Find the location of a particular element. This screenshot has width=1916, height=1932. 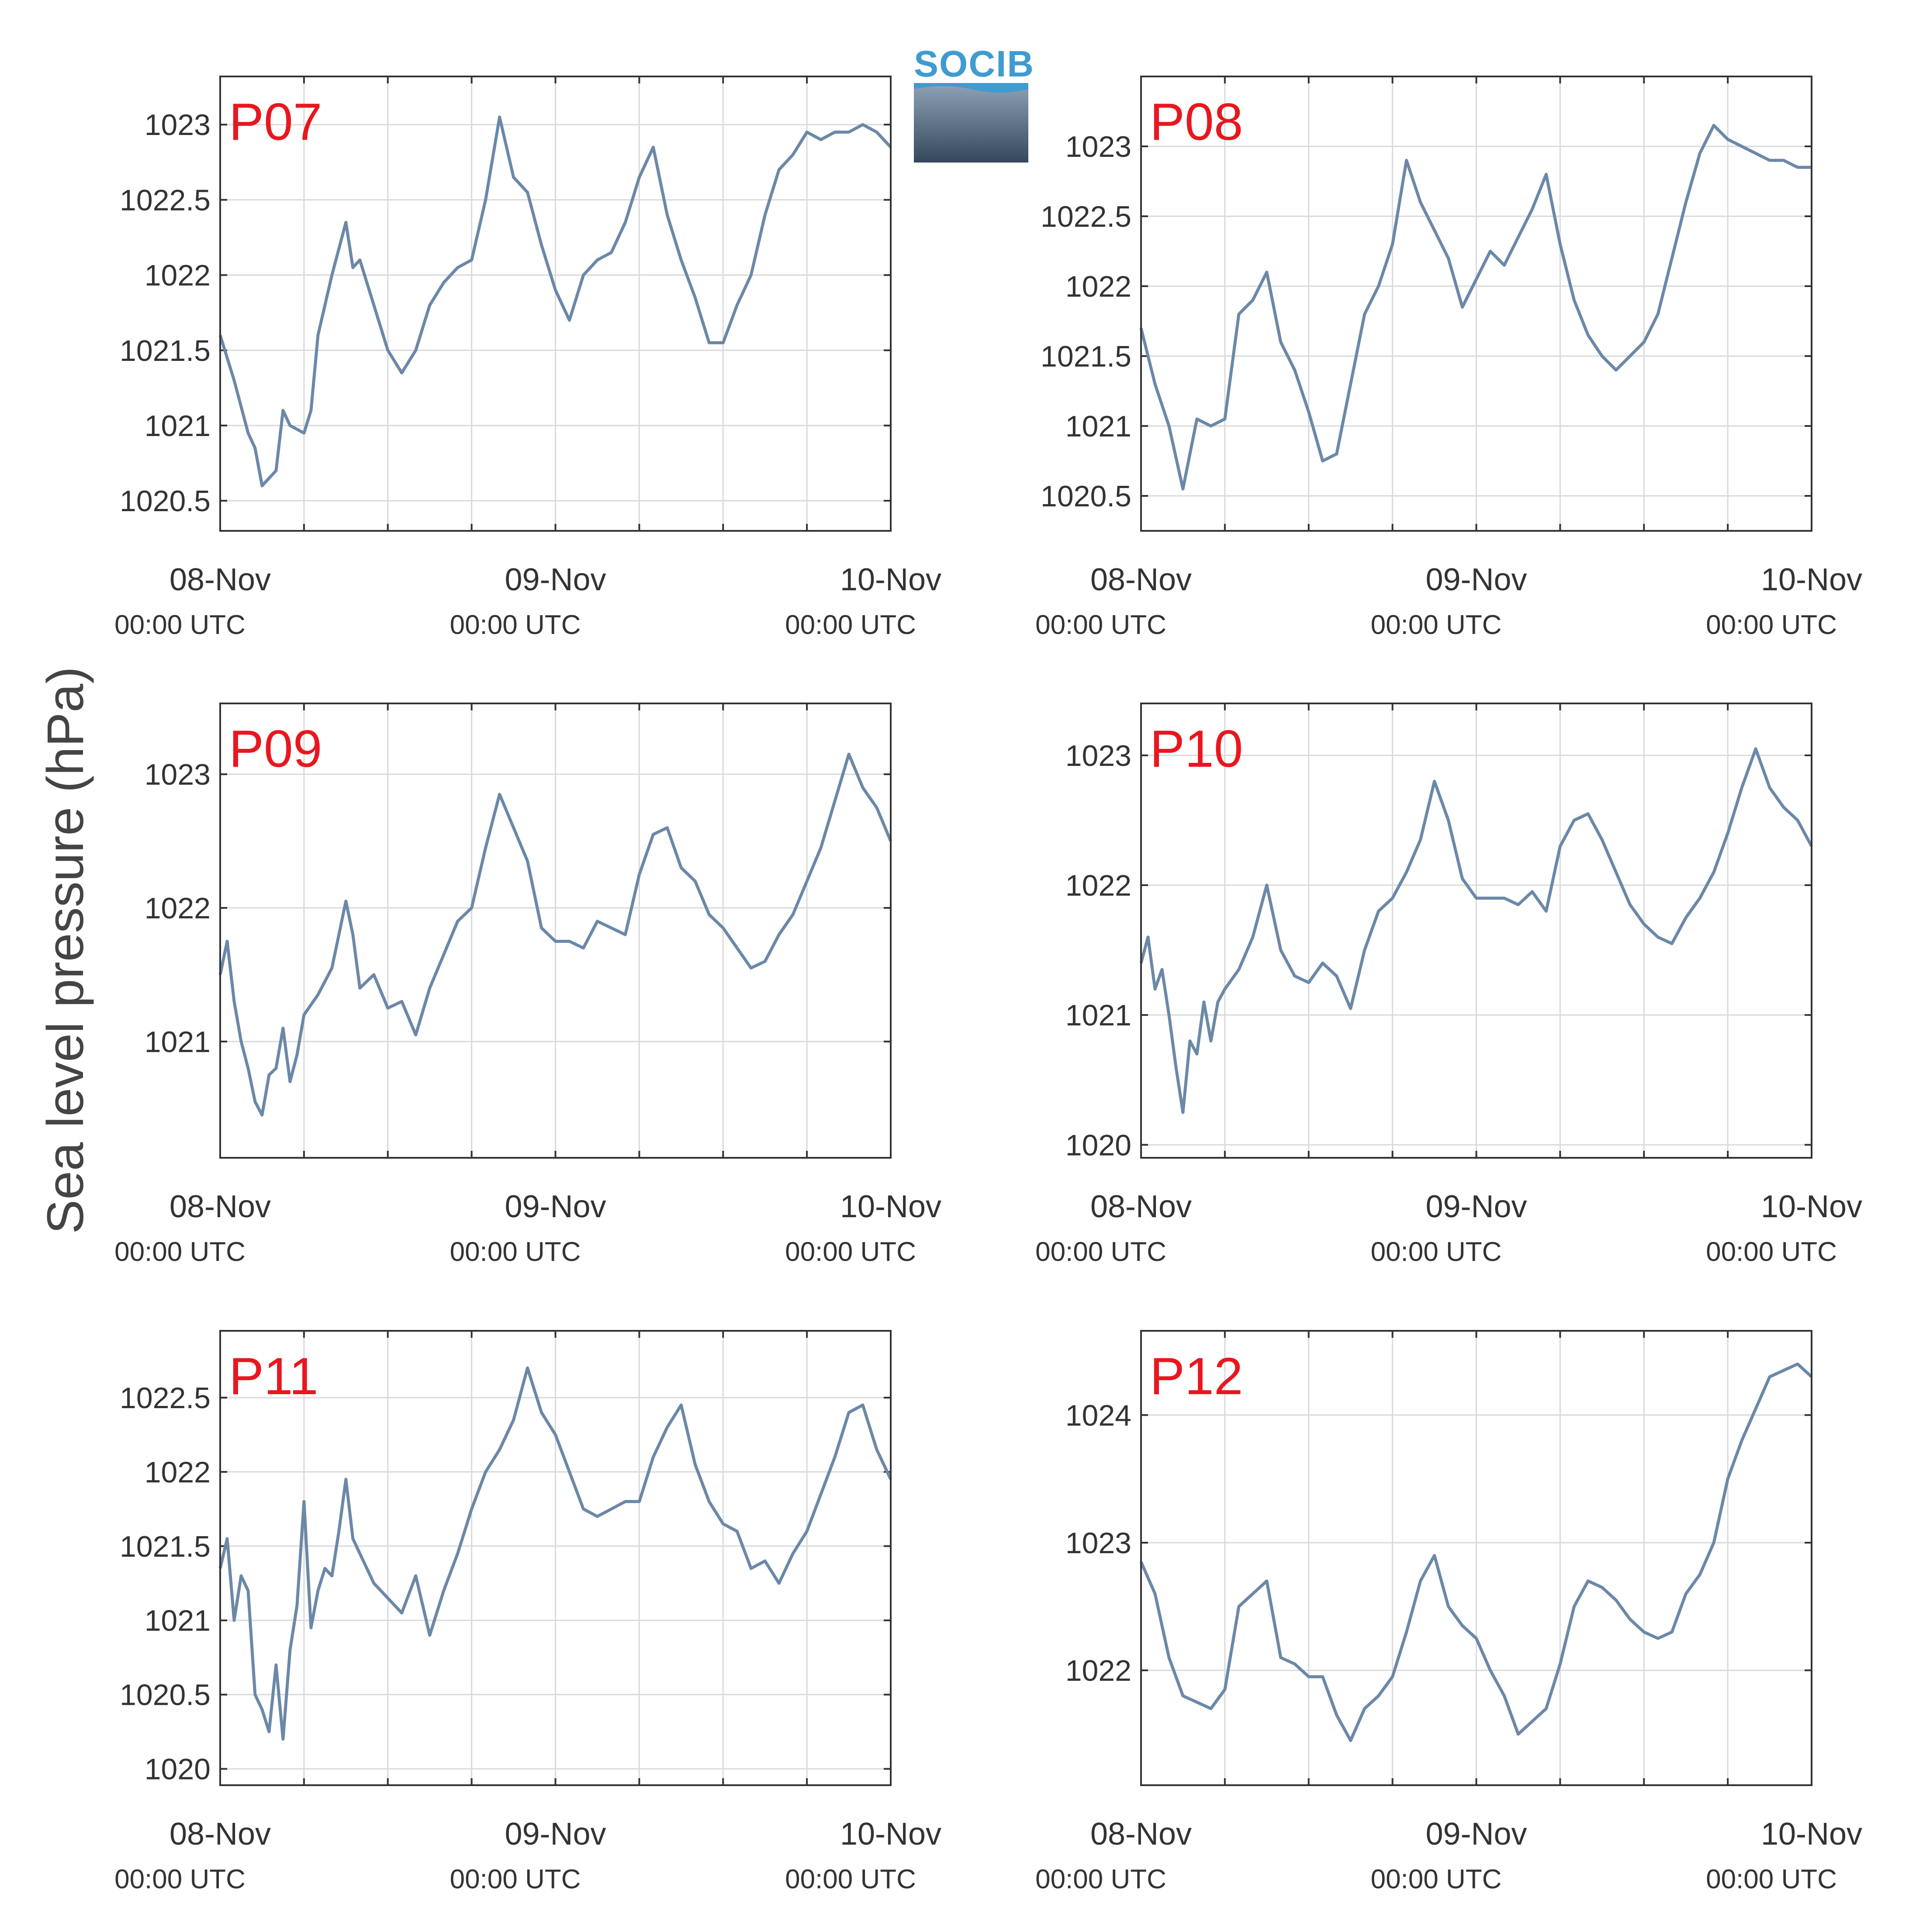

data-line-p12 is located at coordinates (1476, 1552).